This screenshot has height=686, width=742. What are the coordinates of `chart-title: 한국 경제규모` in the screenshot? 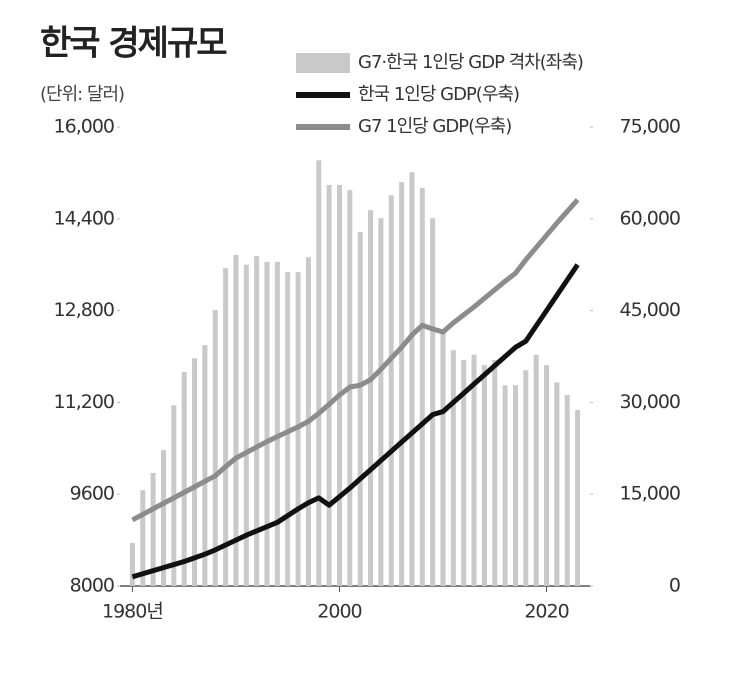 It's located at (133, 44).